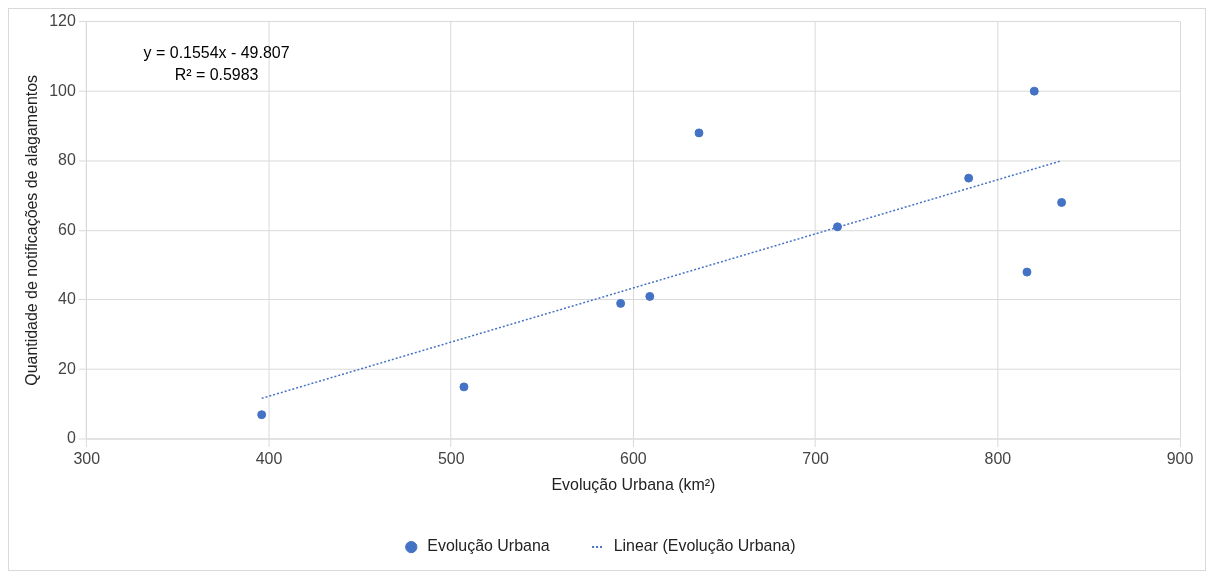  I want to click on x-tick-label: 600, so click(633, 458).